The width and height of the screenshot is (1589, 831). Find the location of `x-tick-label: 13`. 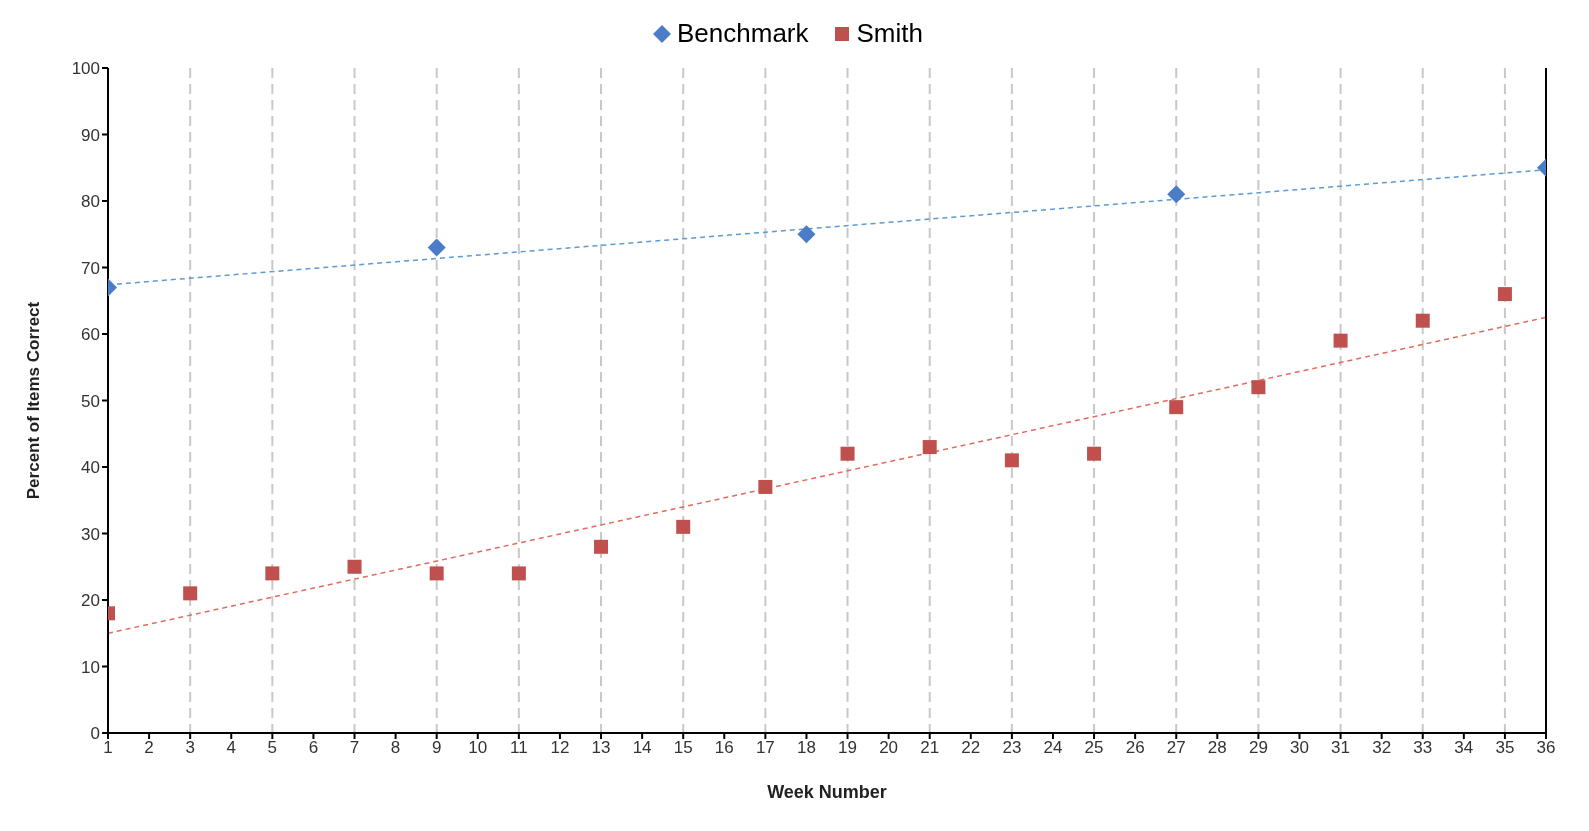

x-tick-label: 13 is located at coordinates (601, 748).